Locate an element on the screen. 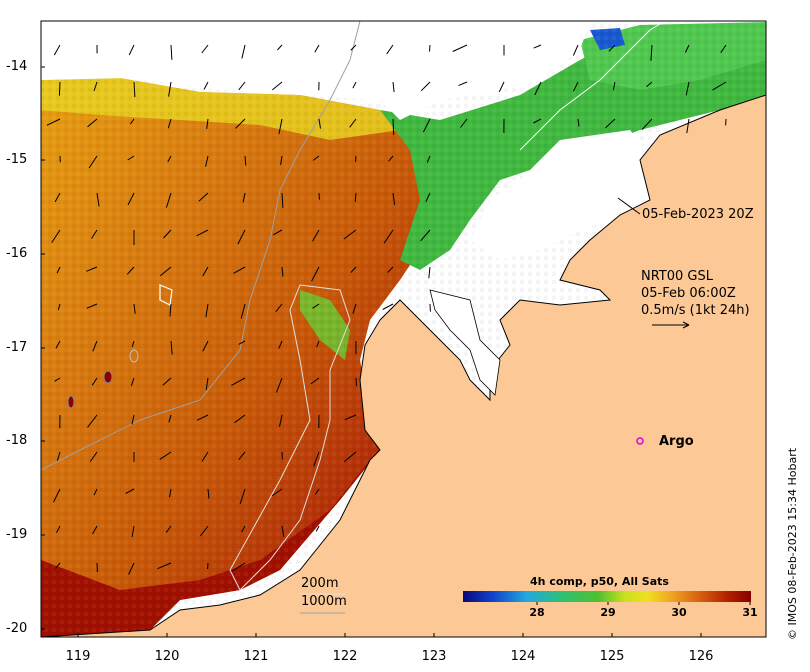  colorbar-tick-label: 31 is located at coordinates (750, 612).